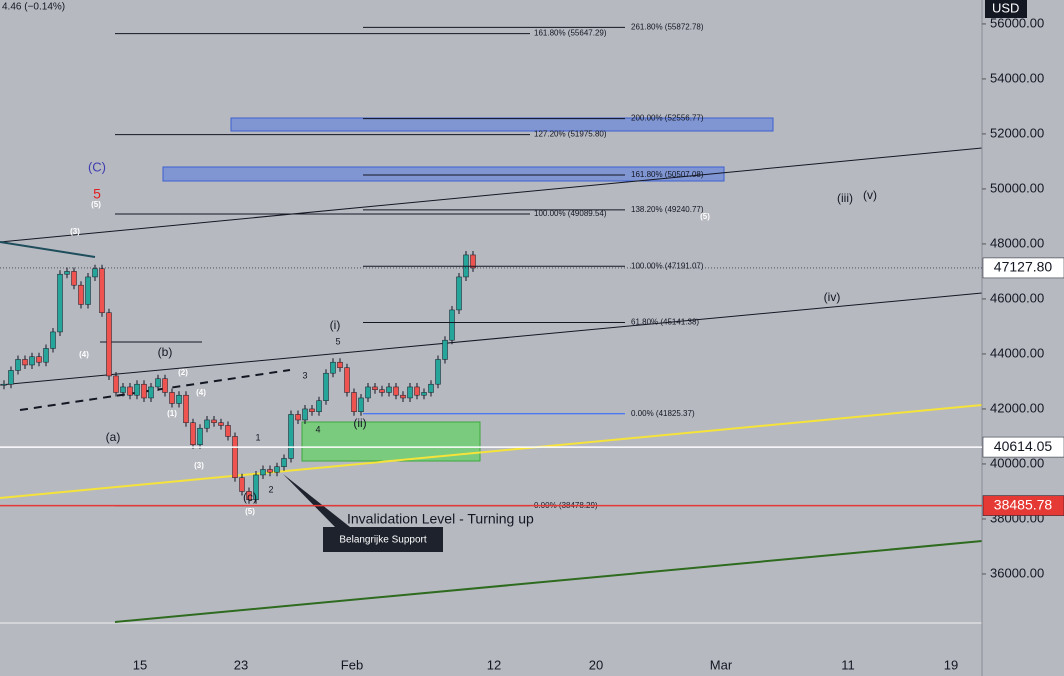 This screenshot has height=676, width=1064. Describe the element at coordinates (721, 664) in the screenshot. I see `x-tick-label: Mar` at that location.